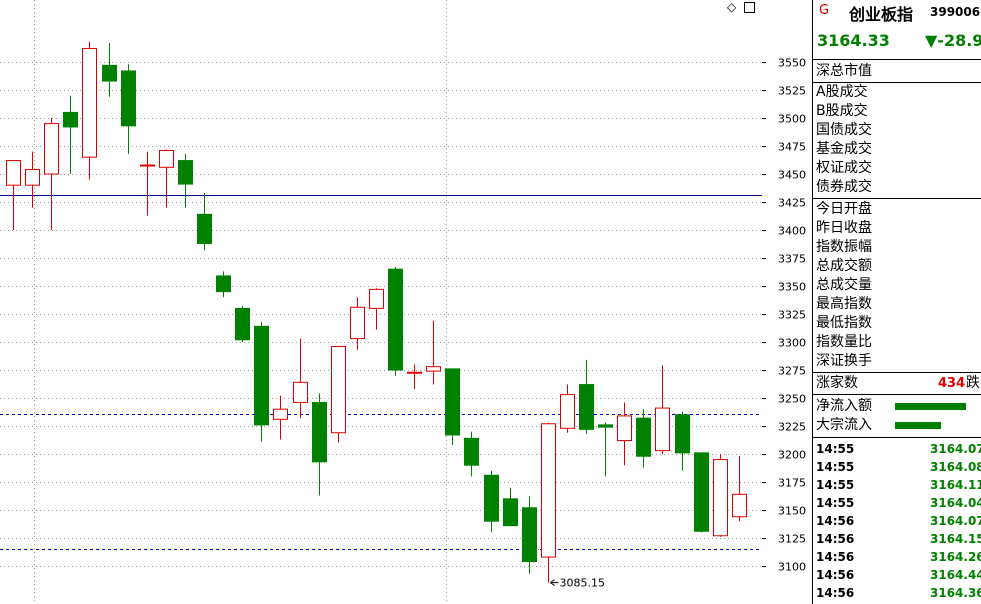  I want to click on stat-label: 昨日收盘, so click(844, 228).